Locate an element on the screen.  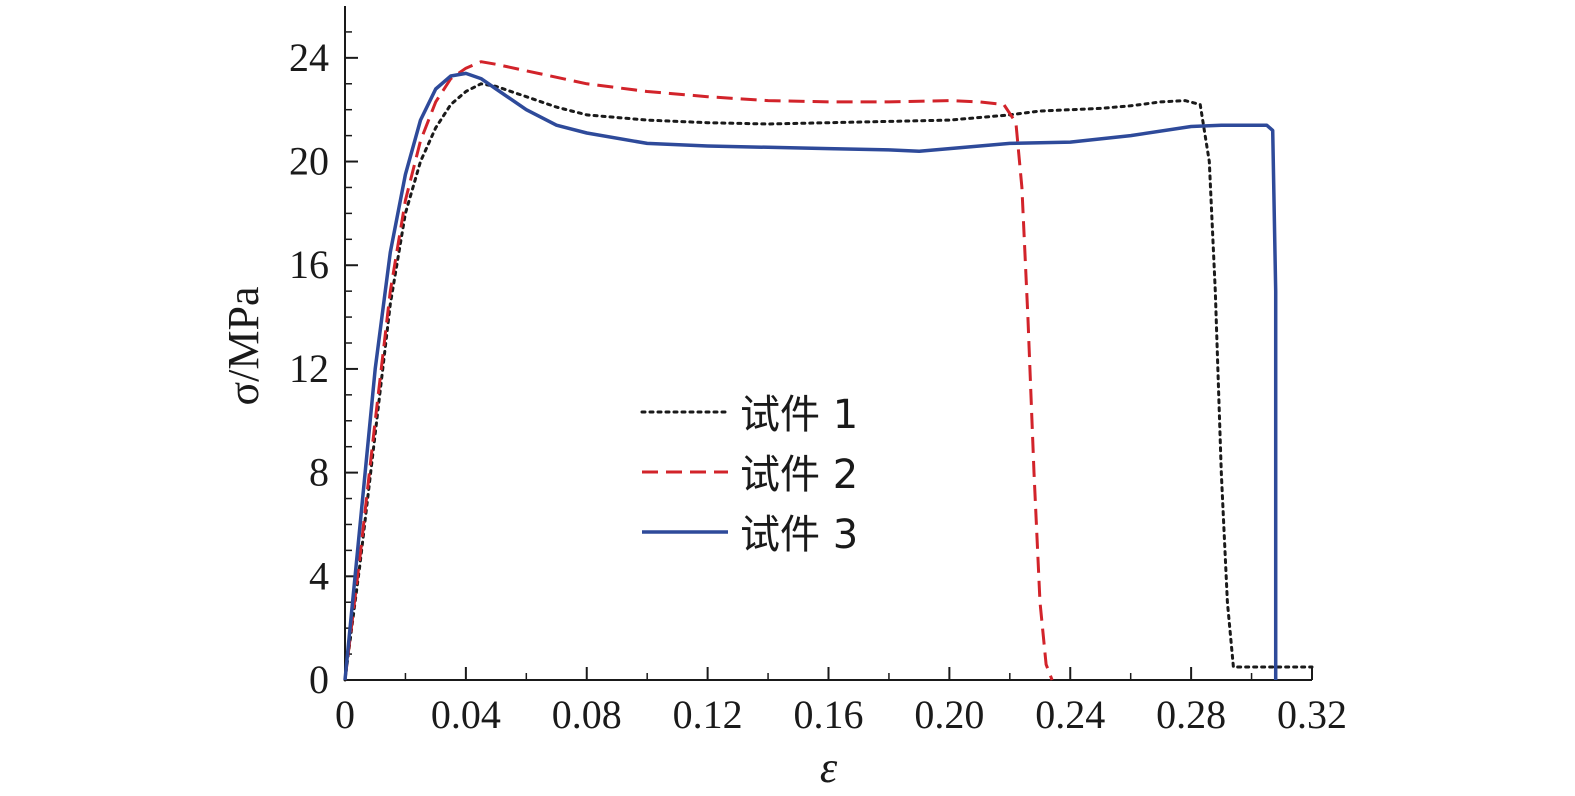
y-axis-title: σ/MPa is located at coordinates (243, 345).